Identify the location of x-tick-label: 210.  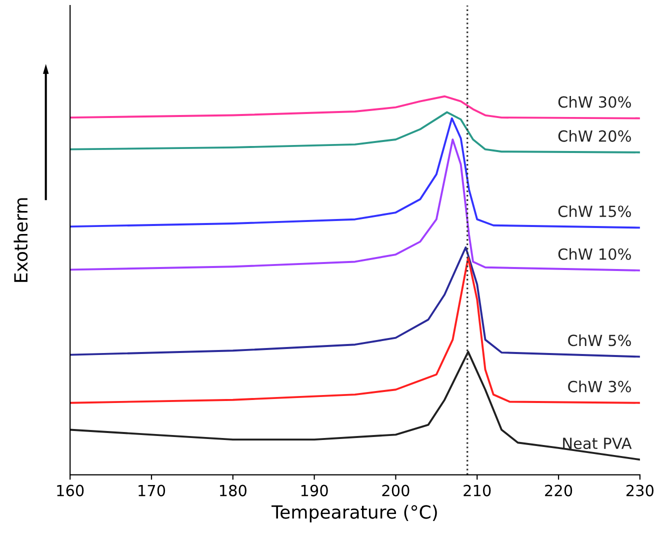
(477, 490).